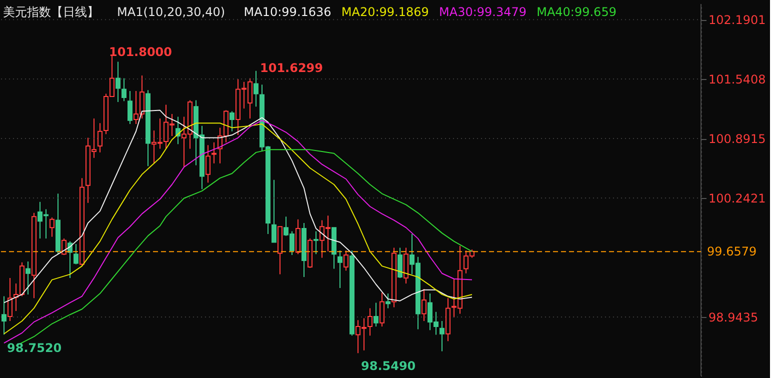  Describe the element at coordinates (292, 68) in the screenshot. I see `annotation: 101.6299` at that location.